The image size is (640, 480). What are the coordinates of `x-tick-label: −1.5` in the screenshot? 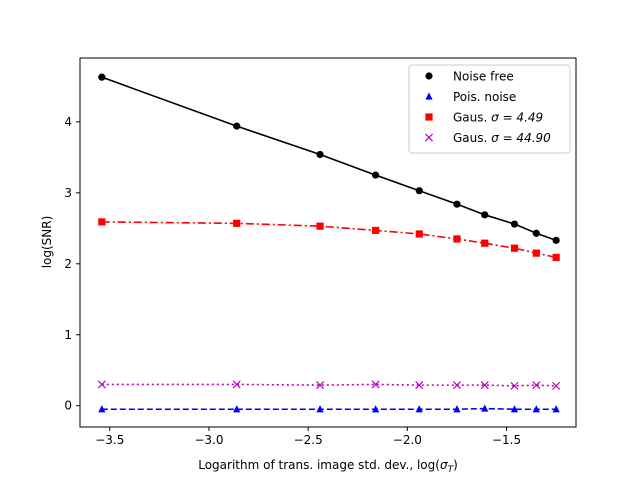 It's located at (506, 440).